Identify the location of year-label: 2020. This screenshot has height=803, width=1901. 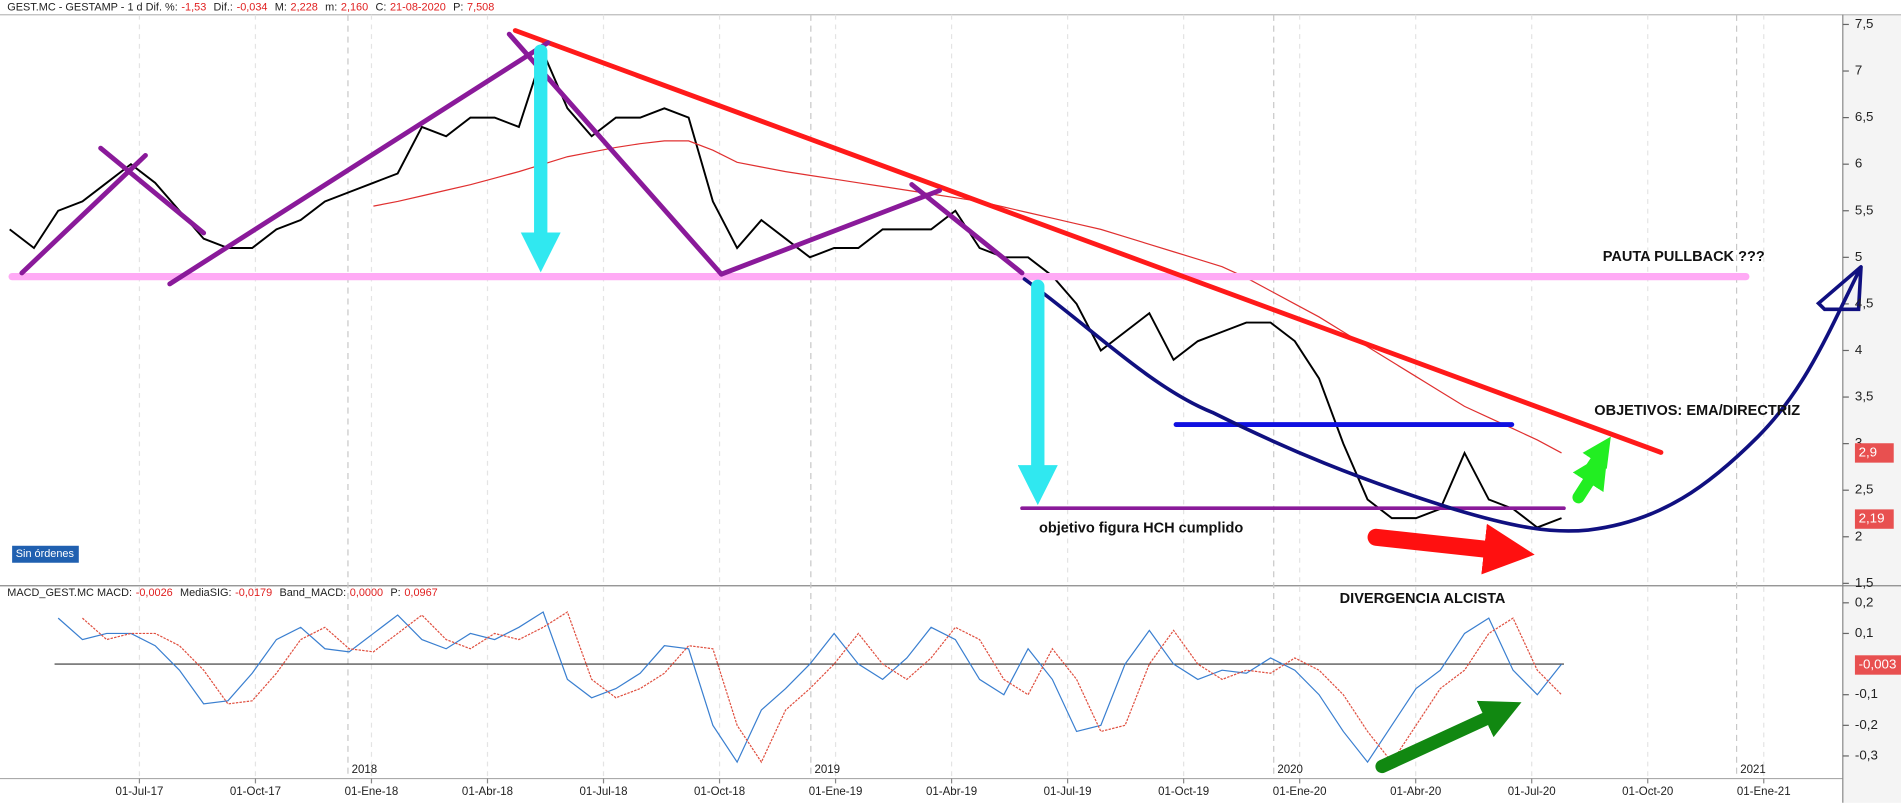
(1290, 770).